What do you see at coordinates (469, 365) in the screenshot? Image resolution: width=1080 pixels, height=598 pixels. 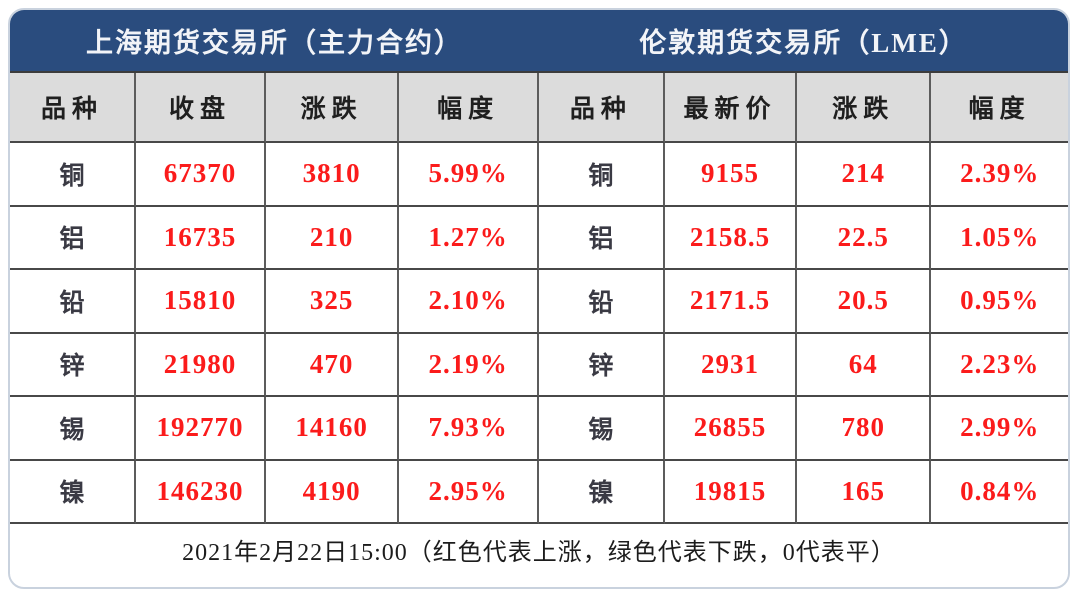 I see `value-cell: 2.19%` at bounding box center [469, 365].